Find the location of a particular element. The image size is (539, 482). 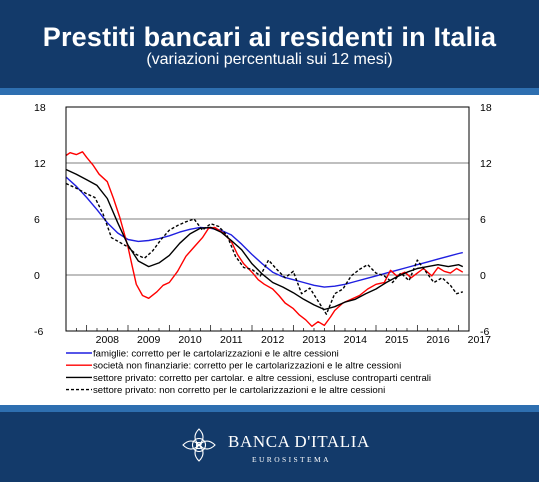

x-tick-label: 2015 is located at coordinates (397, 340).